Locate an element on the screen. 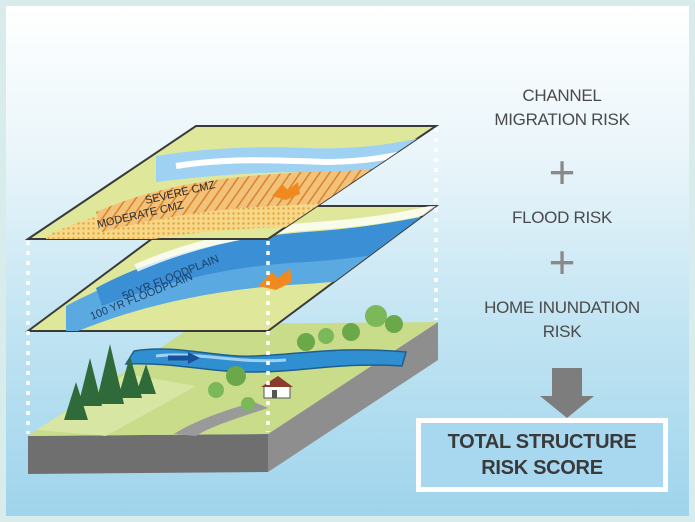  total-structure-risk-score-label: TOTAL STRUCTURE RISK SCORE is located at coordinates (542, 455).